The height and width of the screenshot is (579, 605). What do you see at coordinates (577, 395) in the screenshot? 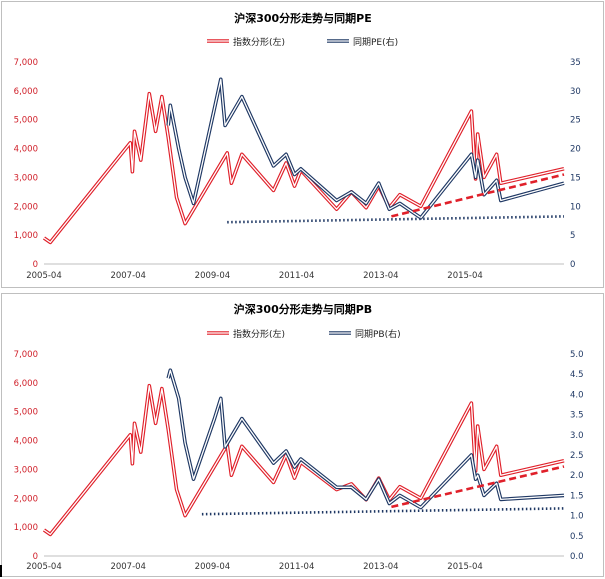
I see `y-right-tick-label: 4.0` at bounding box center [577, 395].